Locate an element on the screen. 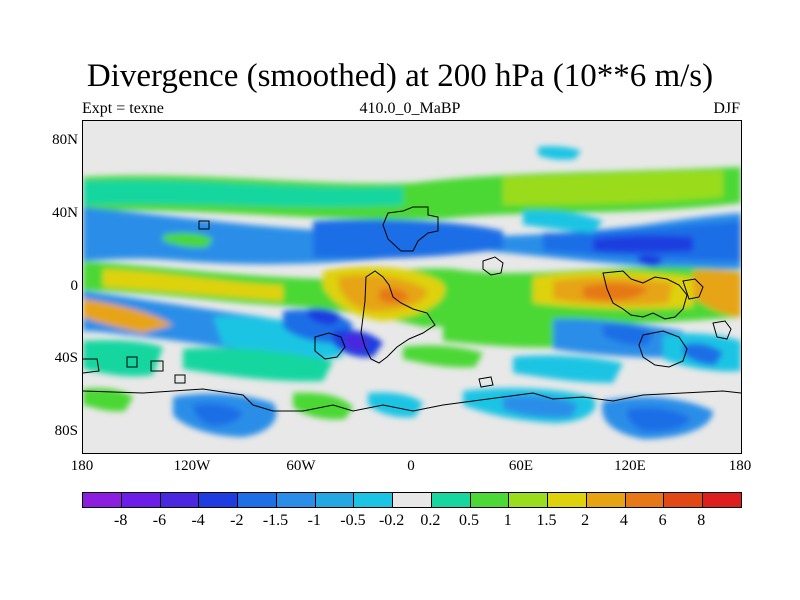  colorbar-label: 8 is located at coordinates (701, 520).